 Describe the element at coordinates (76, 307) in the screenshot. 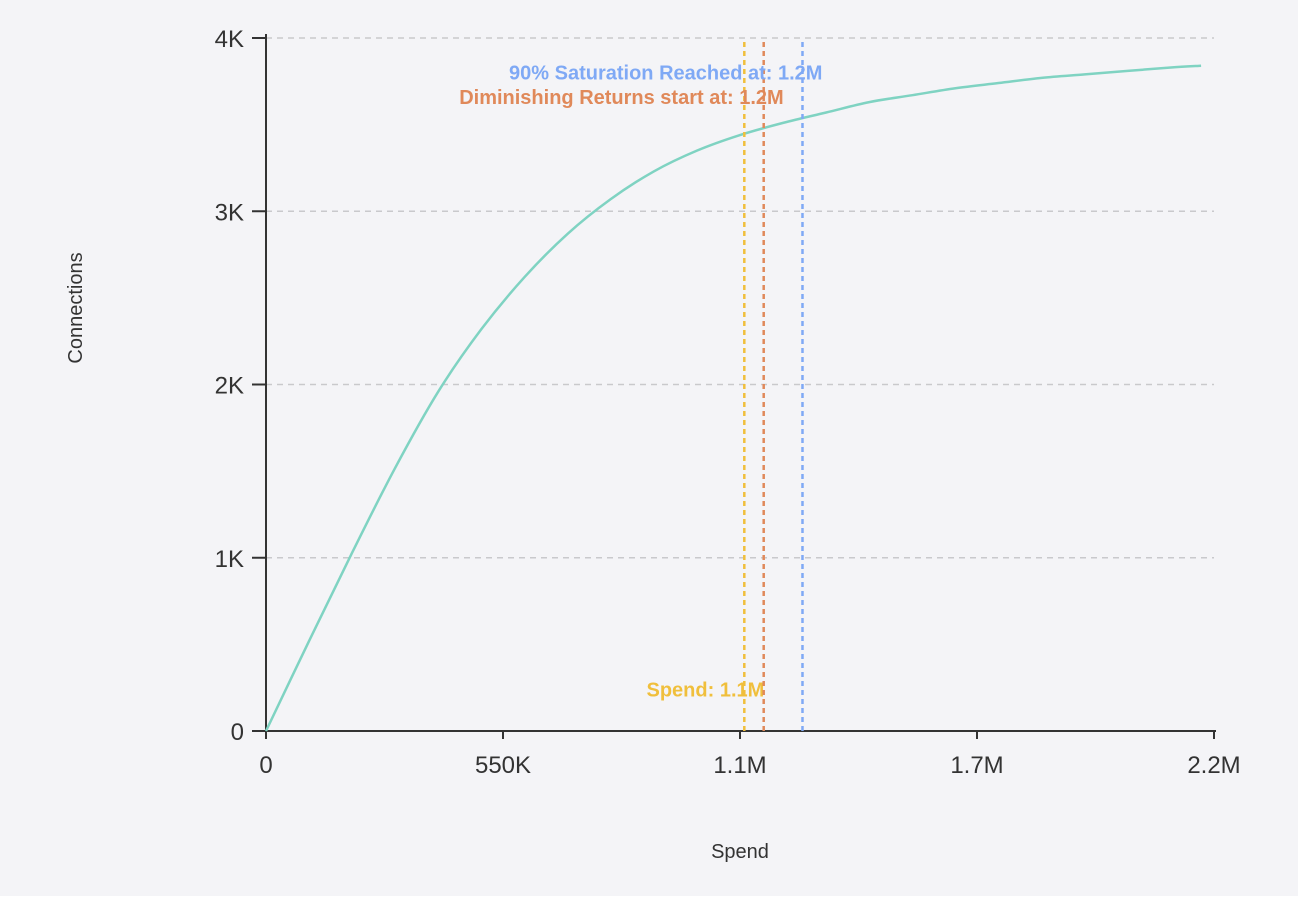

I see `y-axis-title: Connections` at that location.